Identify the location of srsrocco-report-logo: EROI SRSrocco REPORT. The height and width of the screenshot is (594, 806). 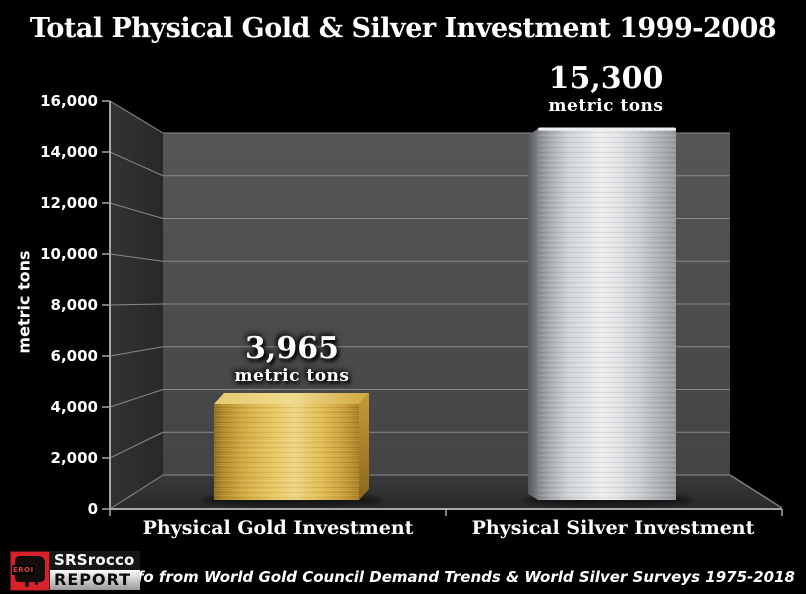
(75, 571).